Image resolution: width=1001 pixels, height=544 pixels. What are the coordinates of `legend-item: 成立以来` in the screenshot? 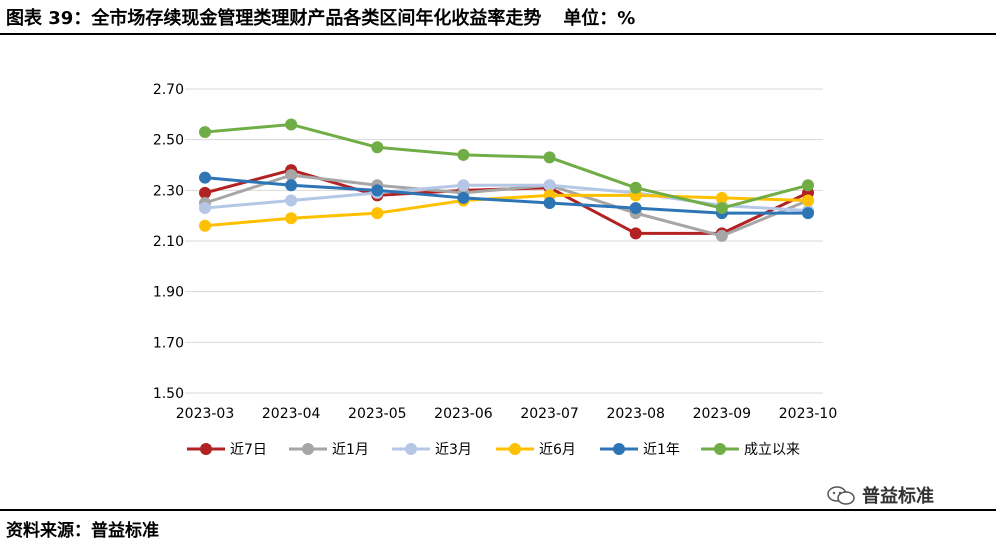 It's located at (750, 450).